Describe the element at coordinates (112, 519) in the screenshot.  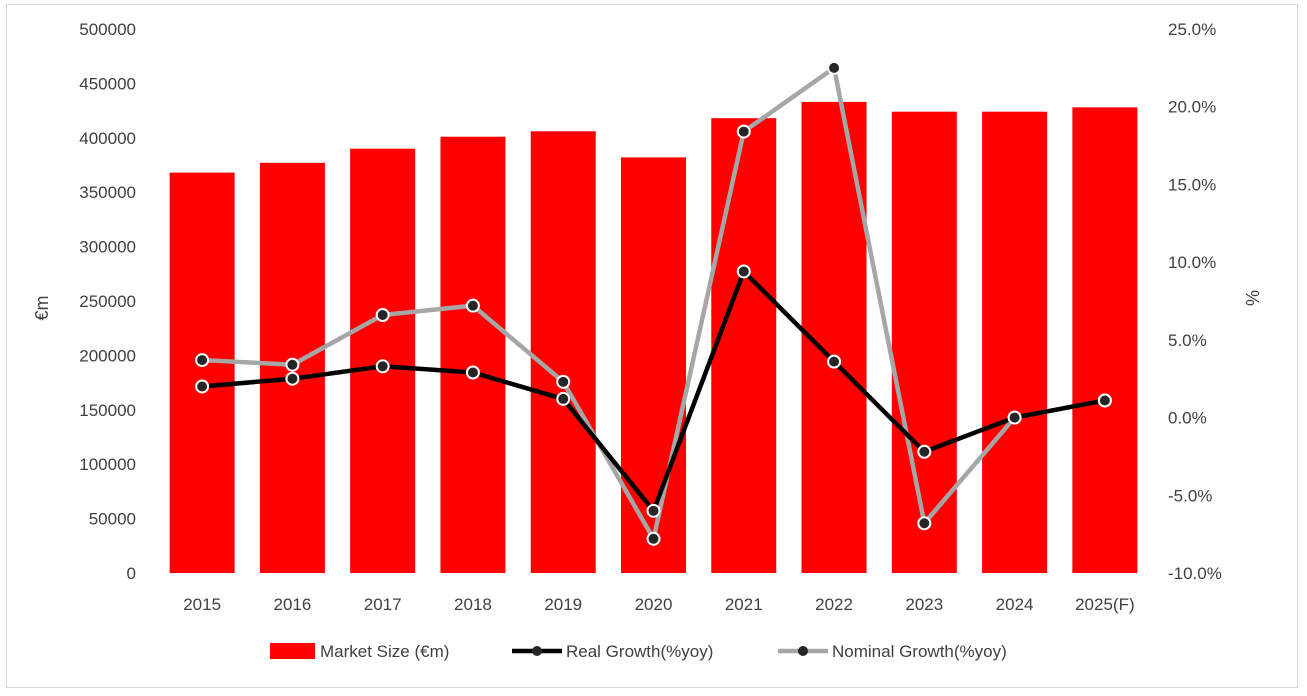
I see `left-tick-label: 50000` at that location.